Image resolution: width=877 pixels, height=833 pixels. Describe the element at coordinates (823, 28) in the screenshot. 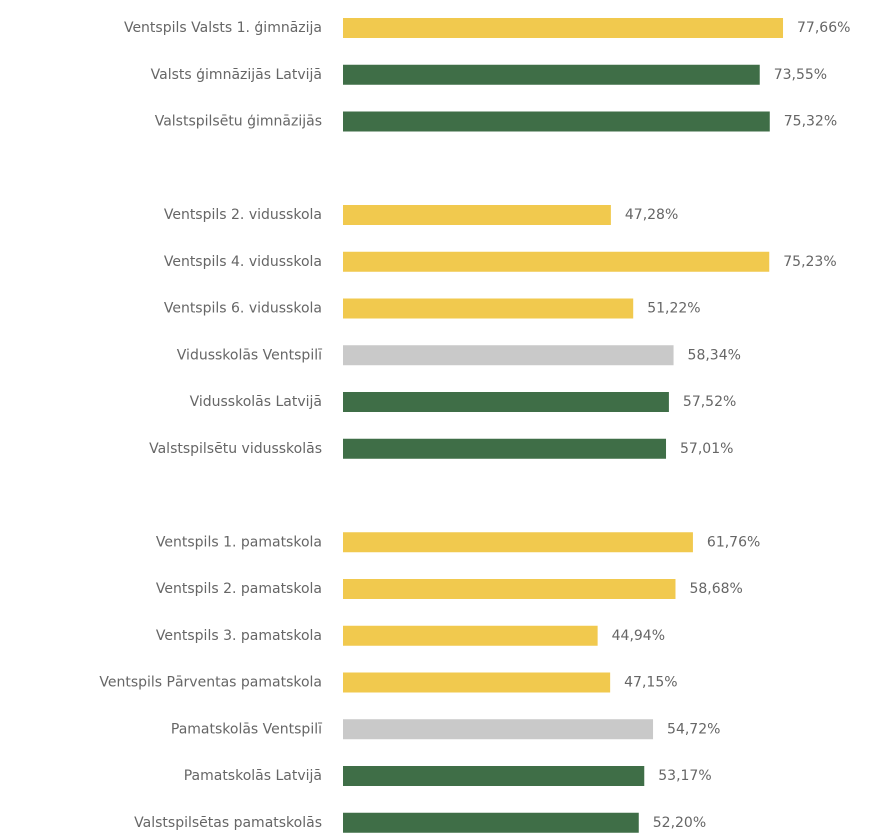

I see `value-label: 77,66%` at that location.